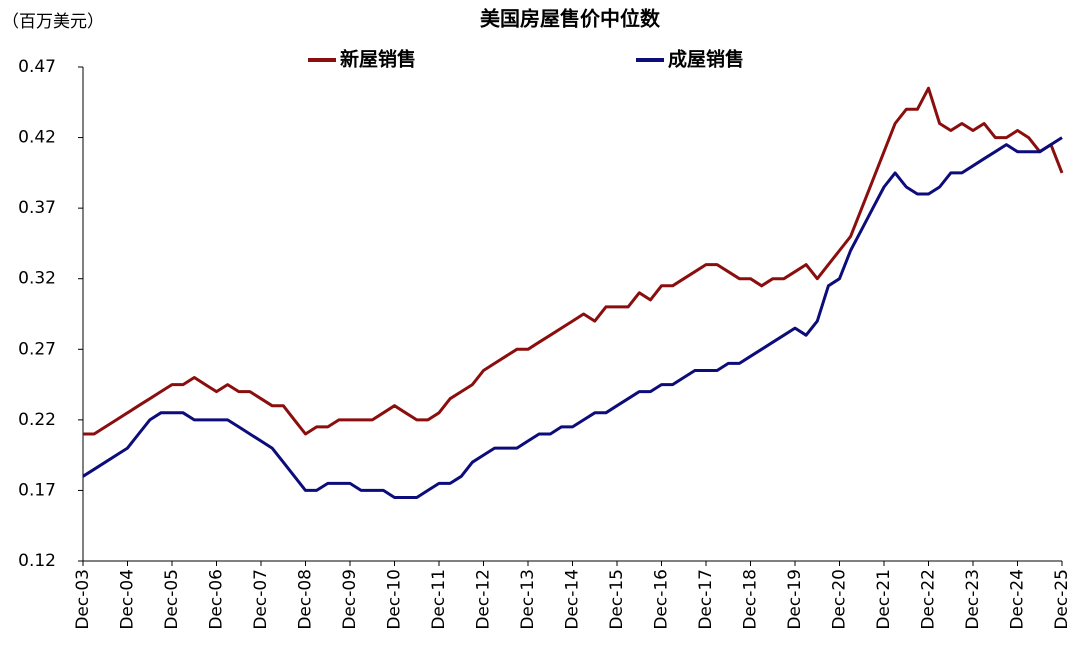 This screenshot has width=1080, height=663. I want to click on x-tick-label: Dec-25, so click(1062, 599).